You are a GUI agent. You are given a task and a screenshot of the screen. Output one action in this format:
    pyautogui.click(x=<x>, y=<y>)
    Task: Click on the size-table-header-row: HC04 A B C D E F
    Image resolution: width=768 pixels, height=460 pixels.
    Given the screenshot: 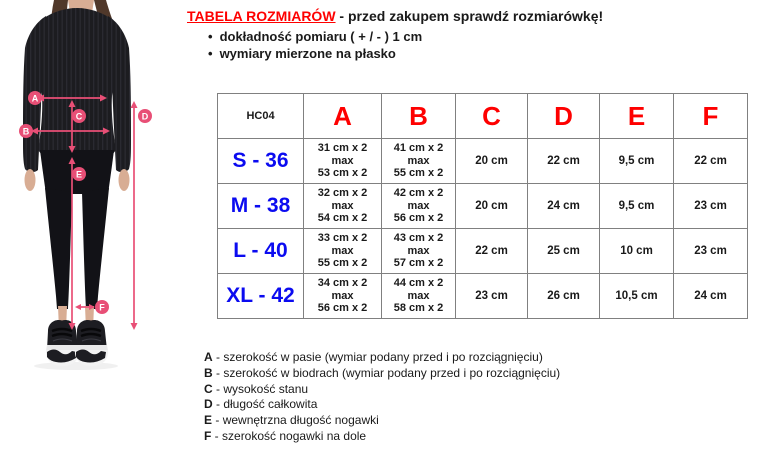 What is the action you would take?
    pyautogui.click(x=482, y=116)
    